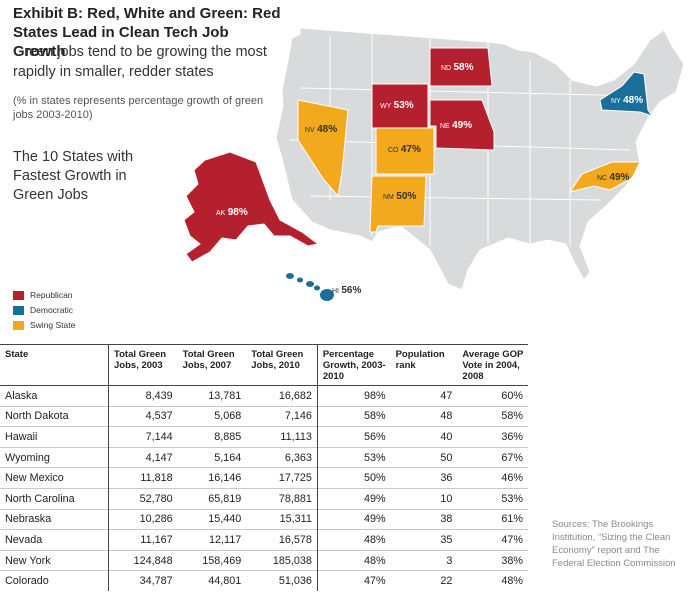 Image resolution: width=700 pixels, height=598 pixels. What do you see at coordinates (310, 287) in the screenshot?
I see `state-hi` at bounding box center [310, 287].